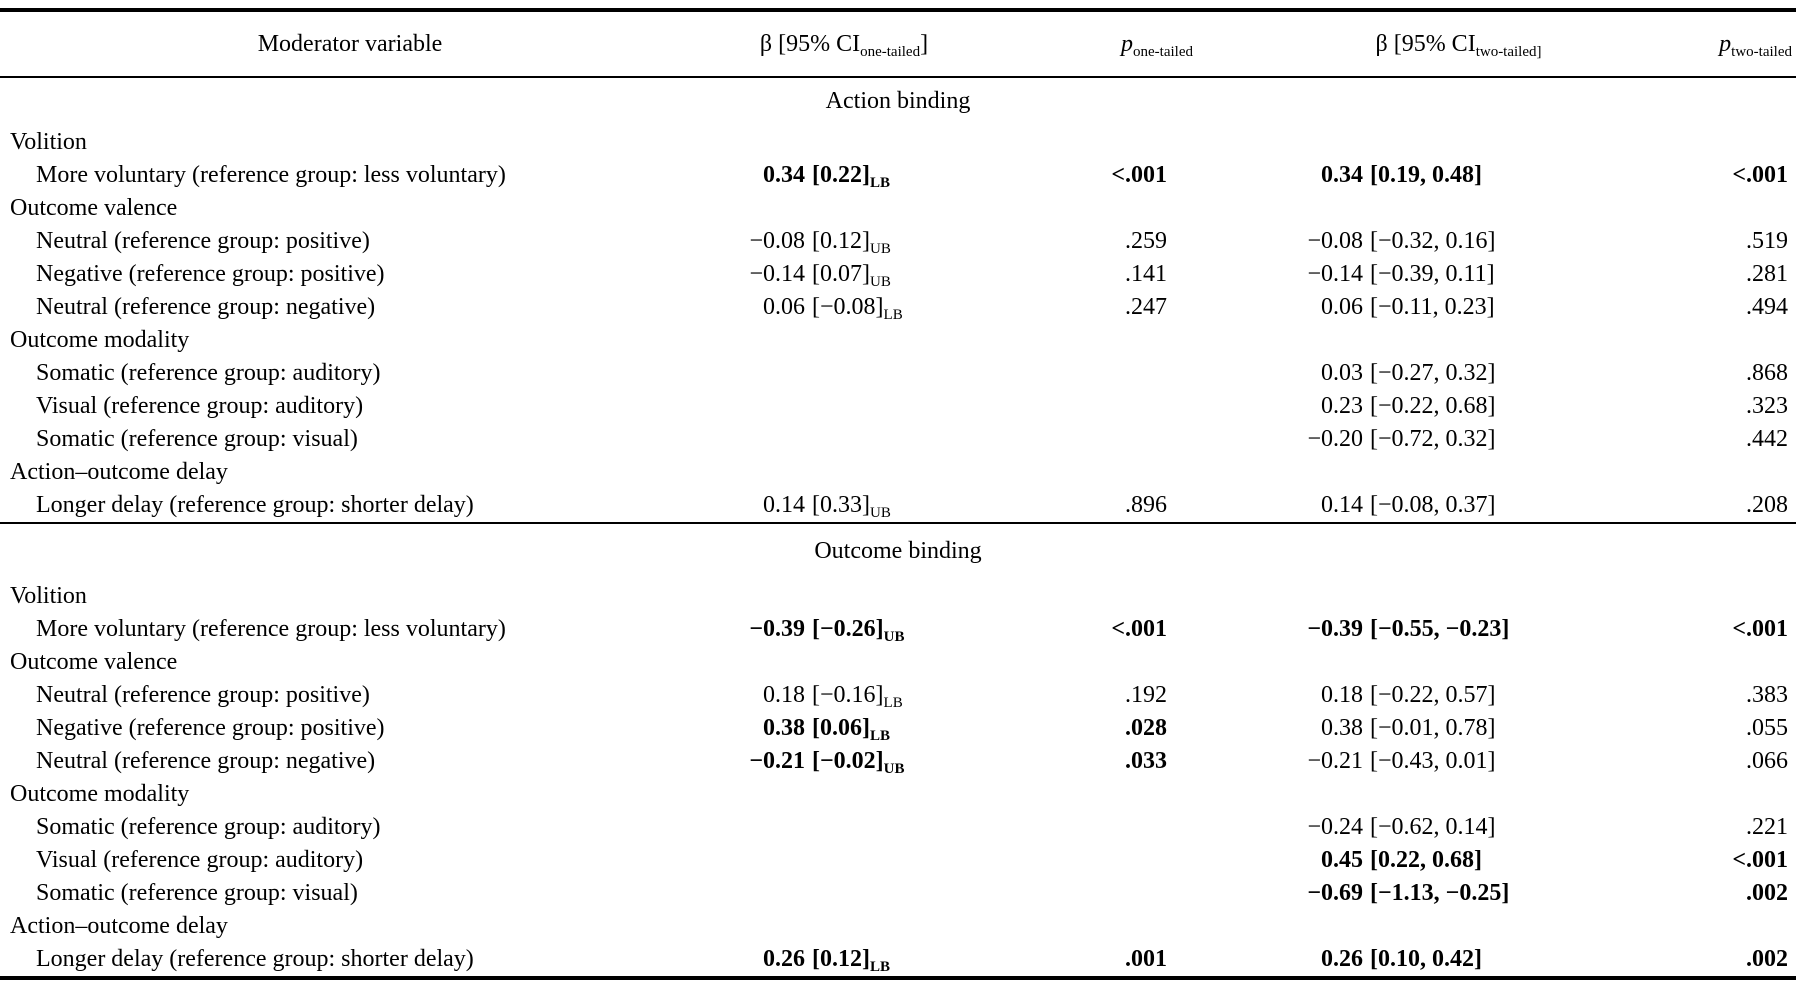  I want to click on ci-value: [−0.16]LB, so click(857, 696).